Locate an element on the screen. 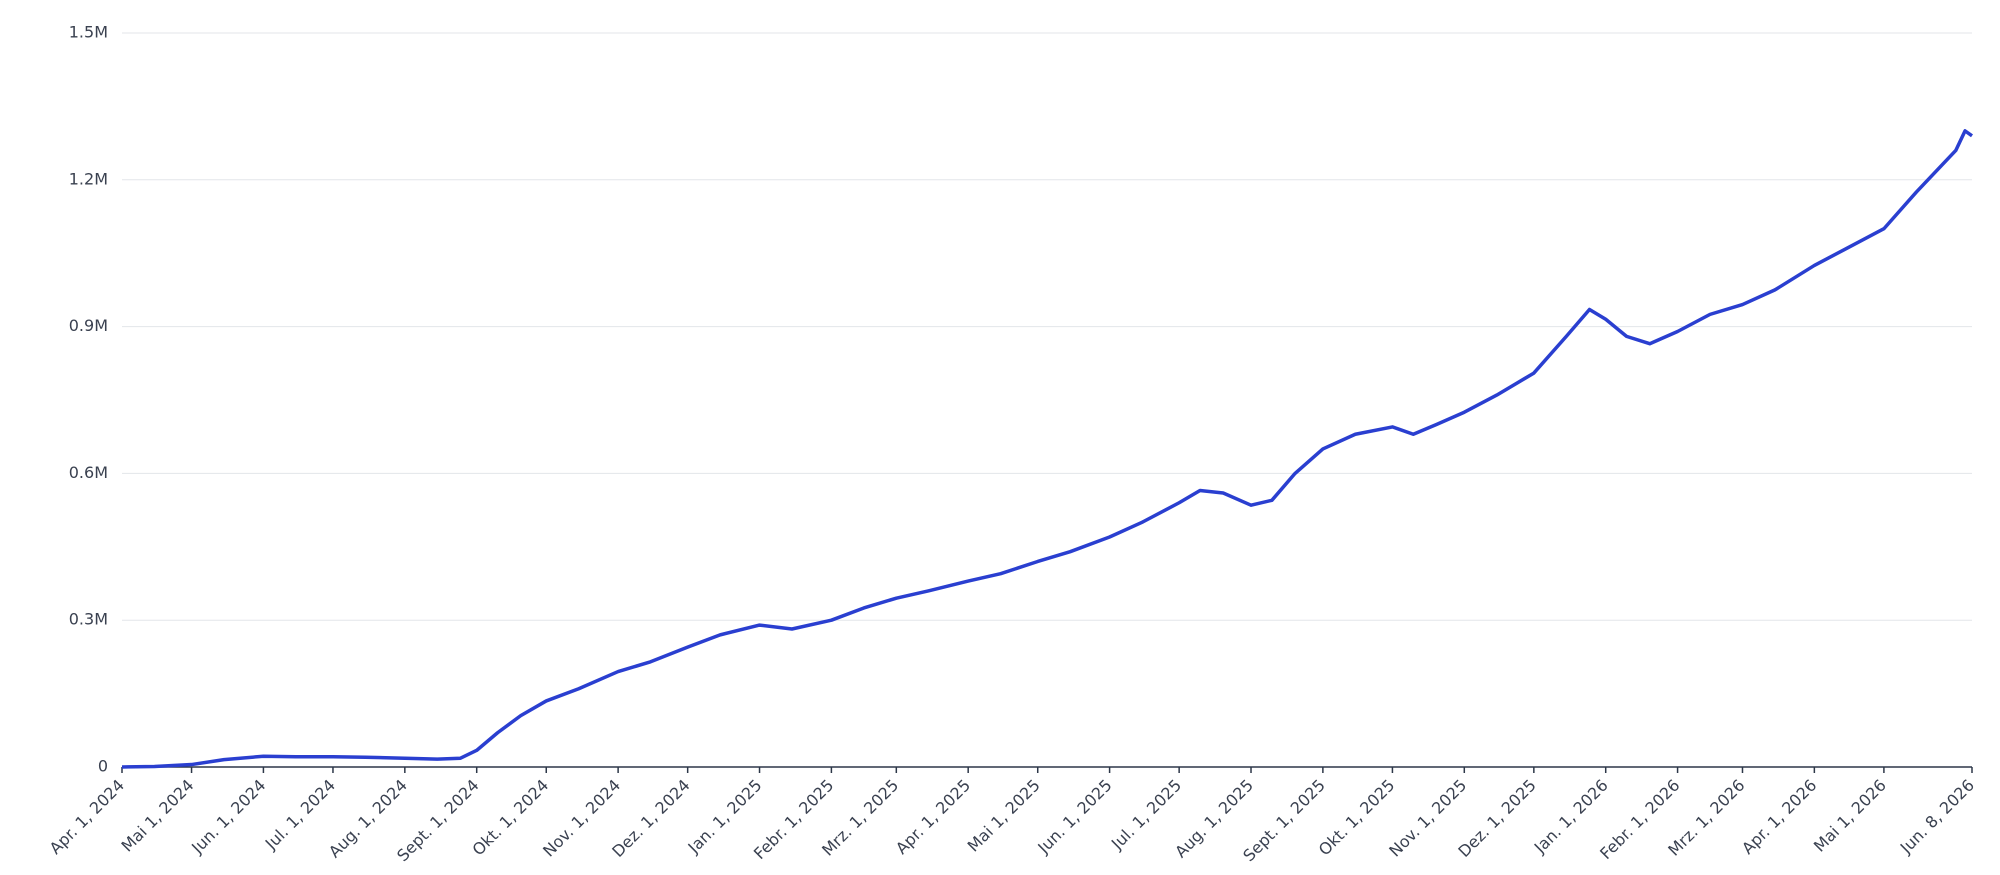 Image resolution: width=2000 pixels, height=875 pixels. y-tick-label: 0 is located at coordinates (103, 766).